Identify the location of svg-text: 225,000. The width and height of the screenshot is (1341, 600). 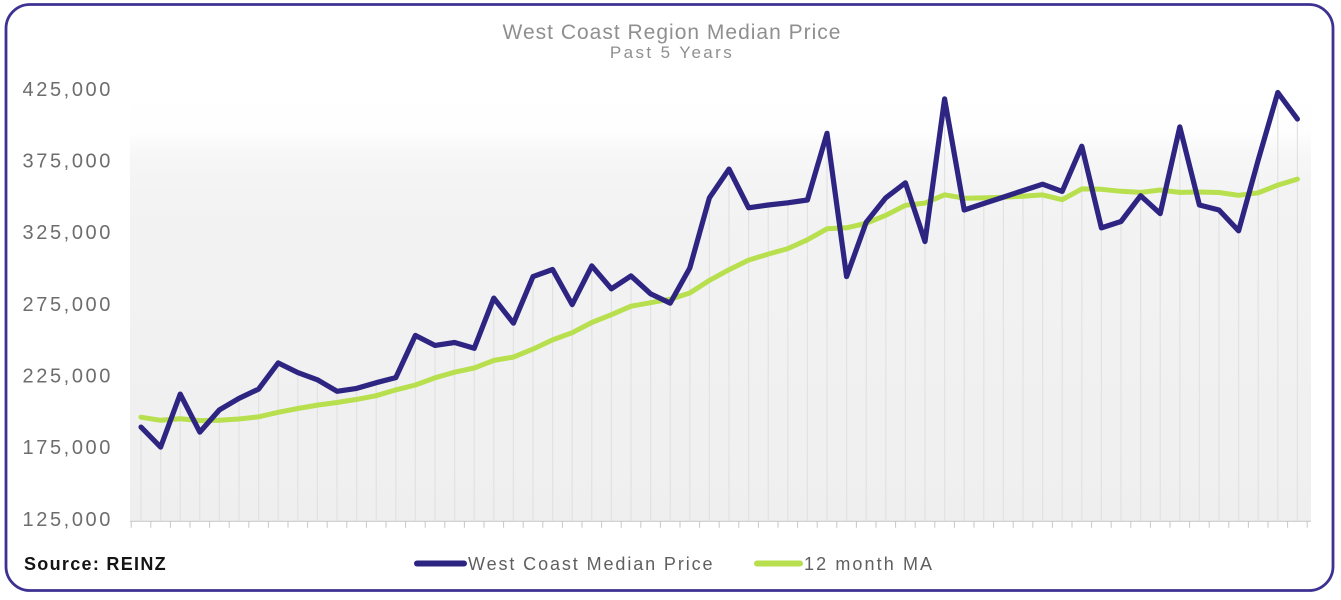
(68, 377).